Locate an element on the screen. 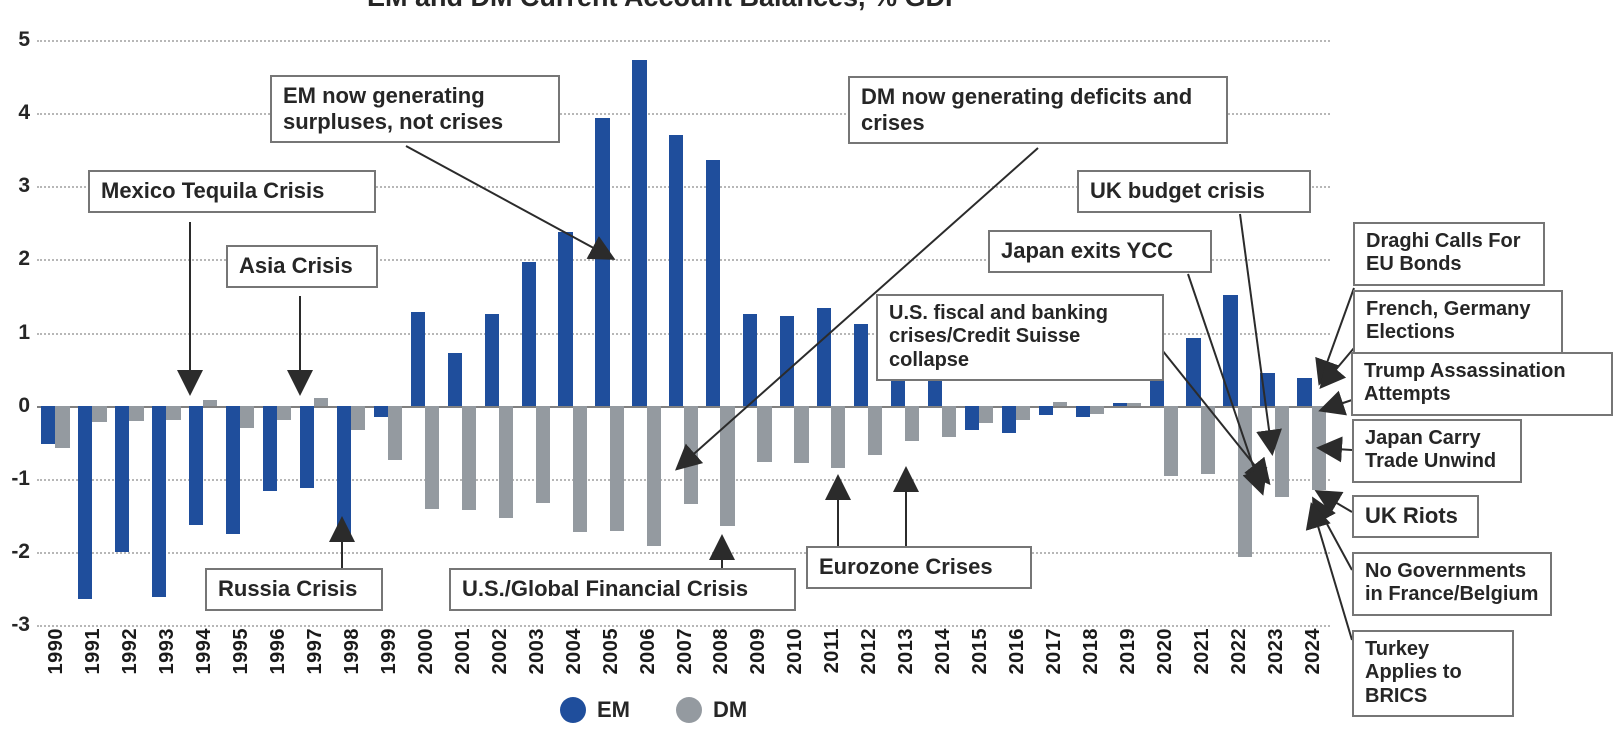 This screenshot has width=1613, height=752. callout-no-governments-france-belgium: No Governments in France/Belgium is located at coordinates (1452, 584).